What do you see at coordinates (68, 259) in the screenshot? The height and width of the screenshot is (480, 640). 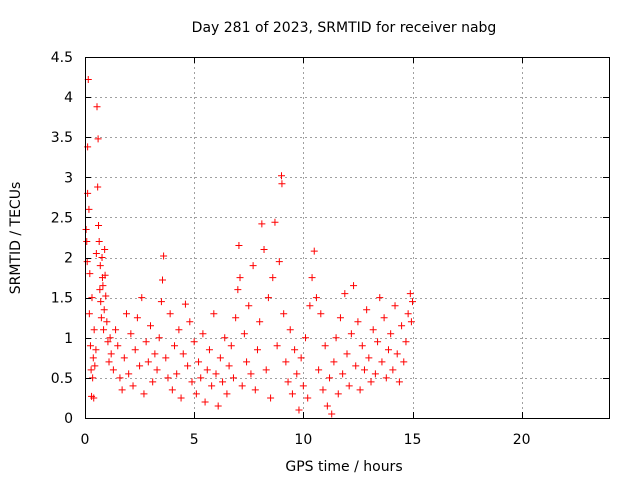 I see `y-tick-label: 2` at bounding box center [68, 259].